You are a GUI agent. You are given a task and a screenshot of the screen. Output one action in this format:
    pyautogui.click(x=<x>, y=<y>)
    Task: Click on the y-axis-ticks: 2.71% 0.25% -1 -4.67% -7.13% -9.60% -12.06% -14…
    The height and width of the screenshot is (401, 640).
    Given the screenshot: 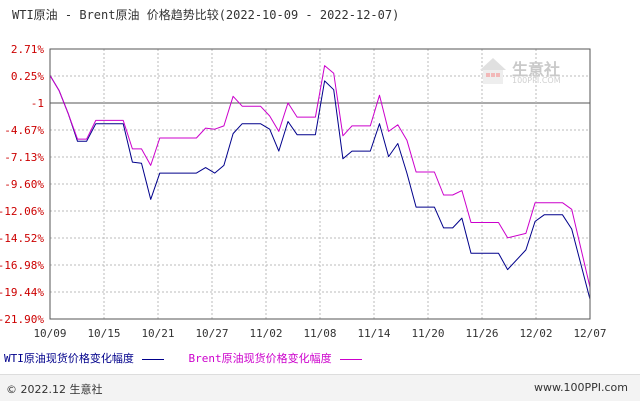 What is the action you would take?
    pyautogui.click(x=22, y=184)
    